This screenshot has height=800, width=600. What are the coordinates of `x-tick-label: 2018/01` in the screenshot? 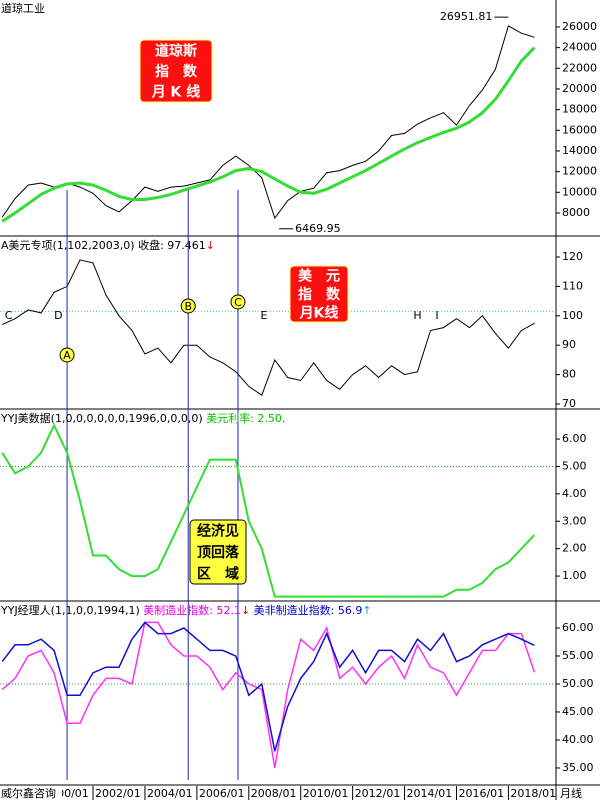 It's located at (533, 793).